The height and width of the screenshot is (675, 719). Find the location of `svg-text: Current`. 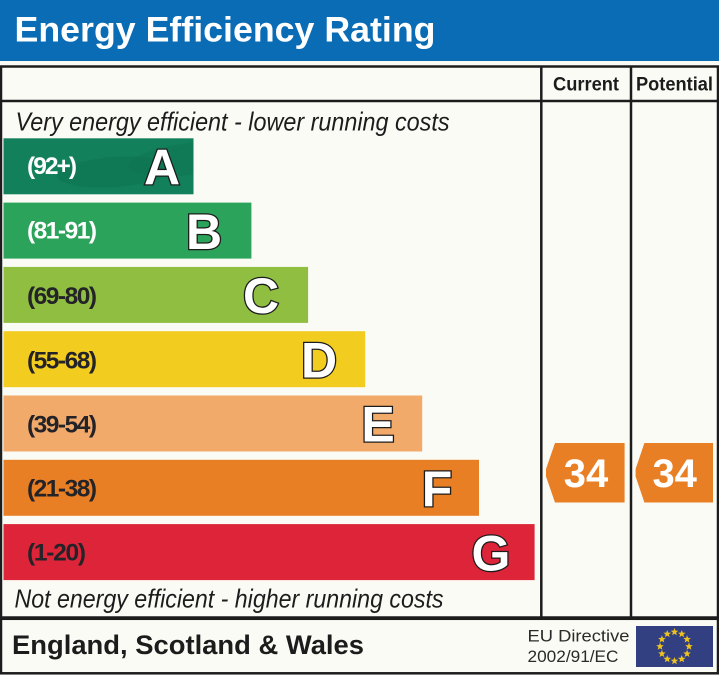

svg-text: Current is located at coordinates (586, 85).